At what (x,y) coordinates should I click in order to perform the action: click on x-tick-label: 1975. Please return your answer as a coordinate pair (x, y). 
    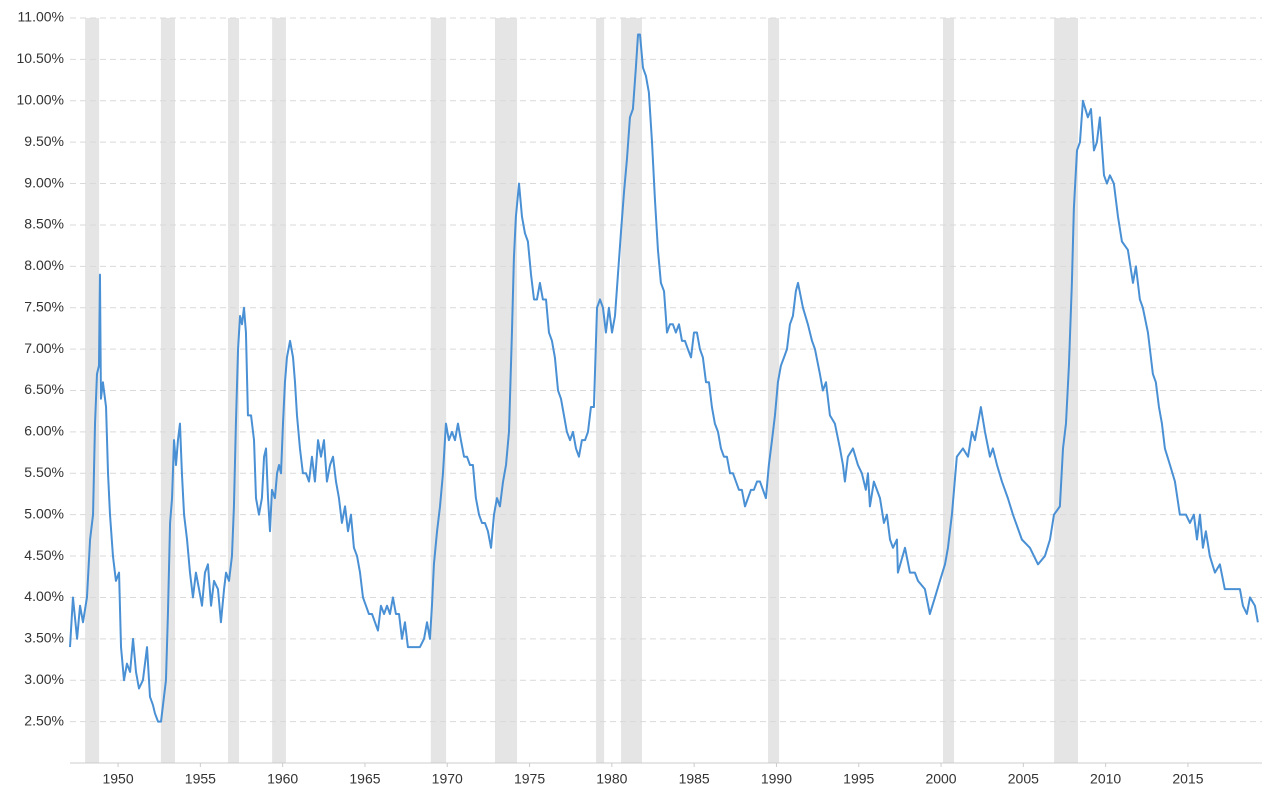
    Looking at the image, I should click on (529, 779).